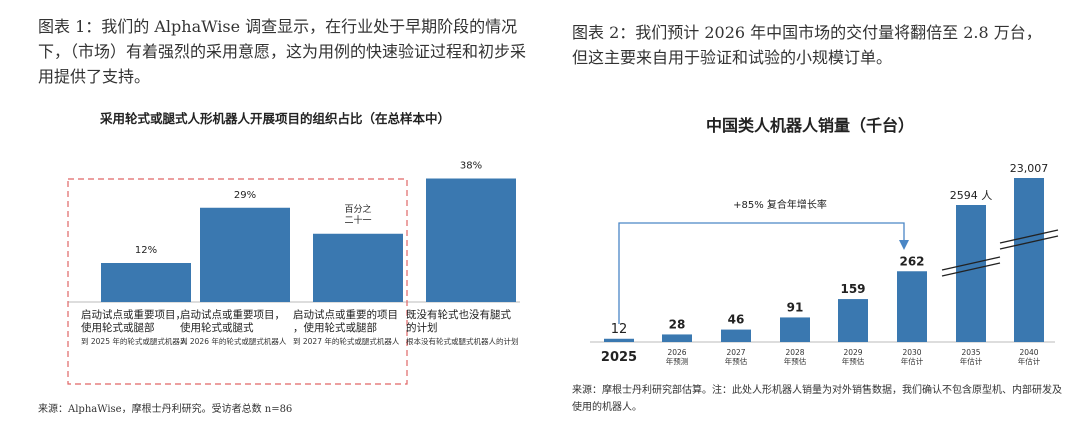 This screenshot has width=1080, height=427. What do you see at coordinates (118, 327) in the screenshot?
I see `chart1-category-label: 使用轮式或腿部` at bounding box center [118, 327].